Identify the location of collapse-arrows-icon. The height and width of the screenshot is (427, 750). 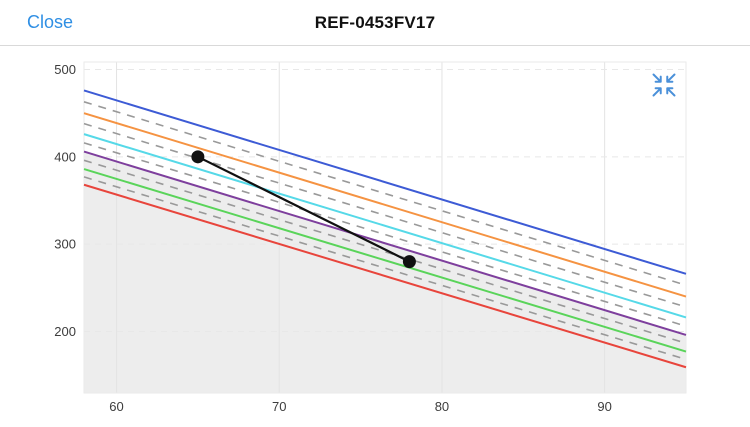
(664, 85).